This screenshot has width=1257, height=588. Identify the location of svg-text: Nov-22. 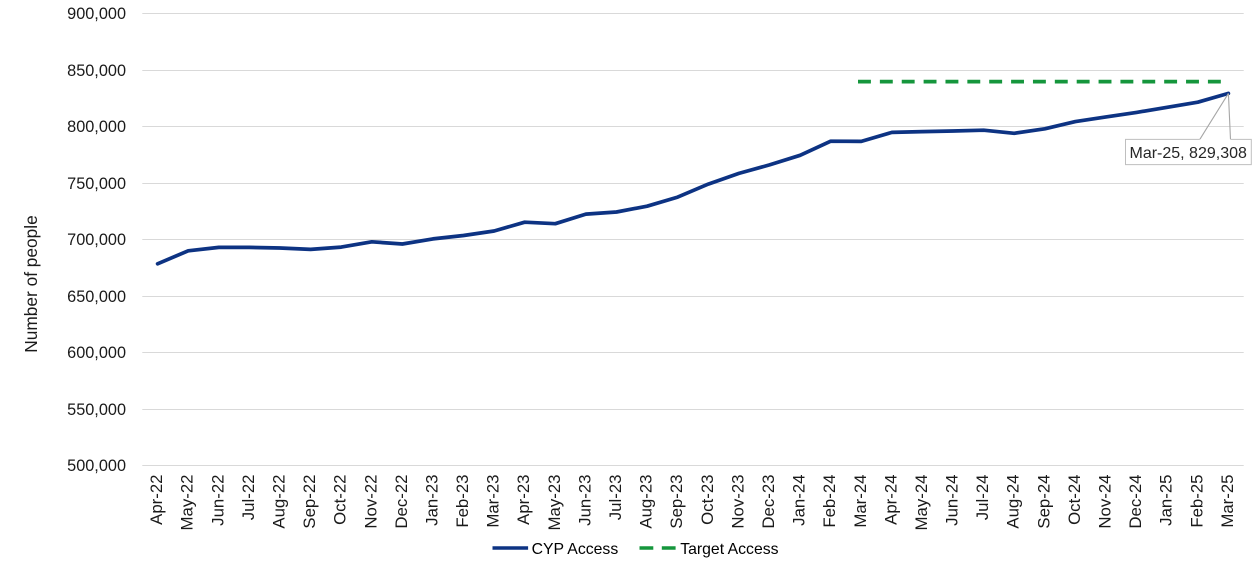
(370, 502).